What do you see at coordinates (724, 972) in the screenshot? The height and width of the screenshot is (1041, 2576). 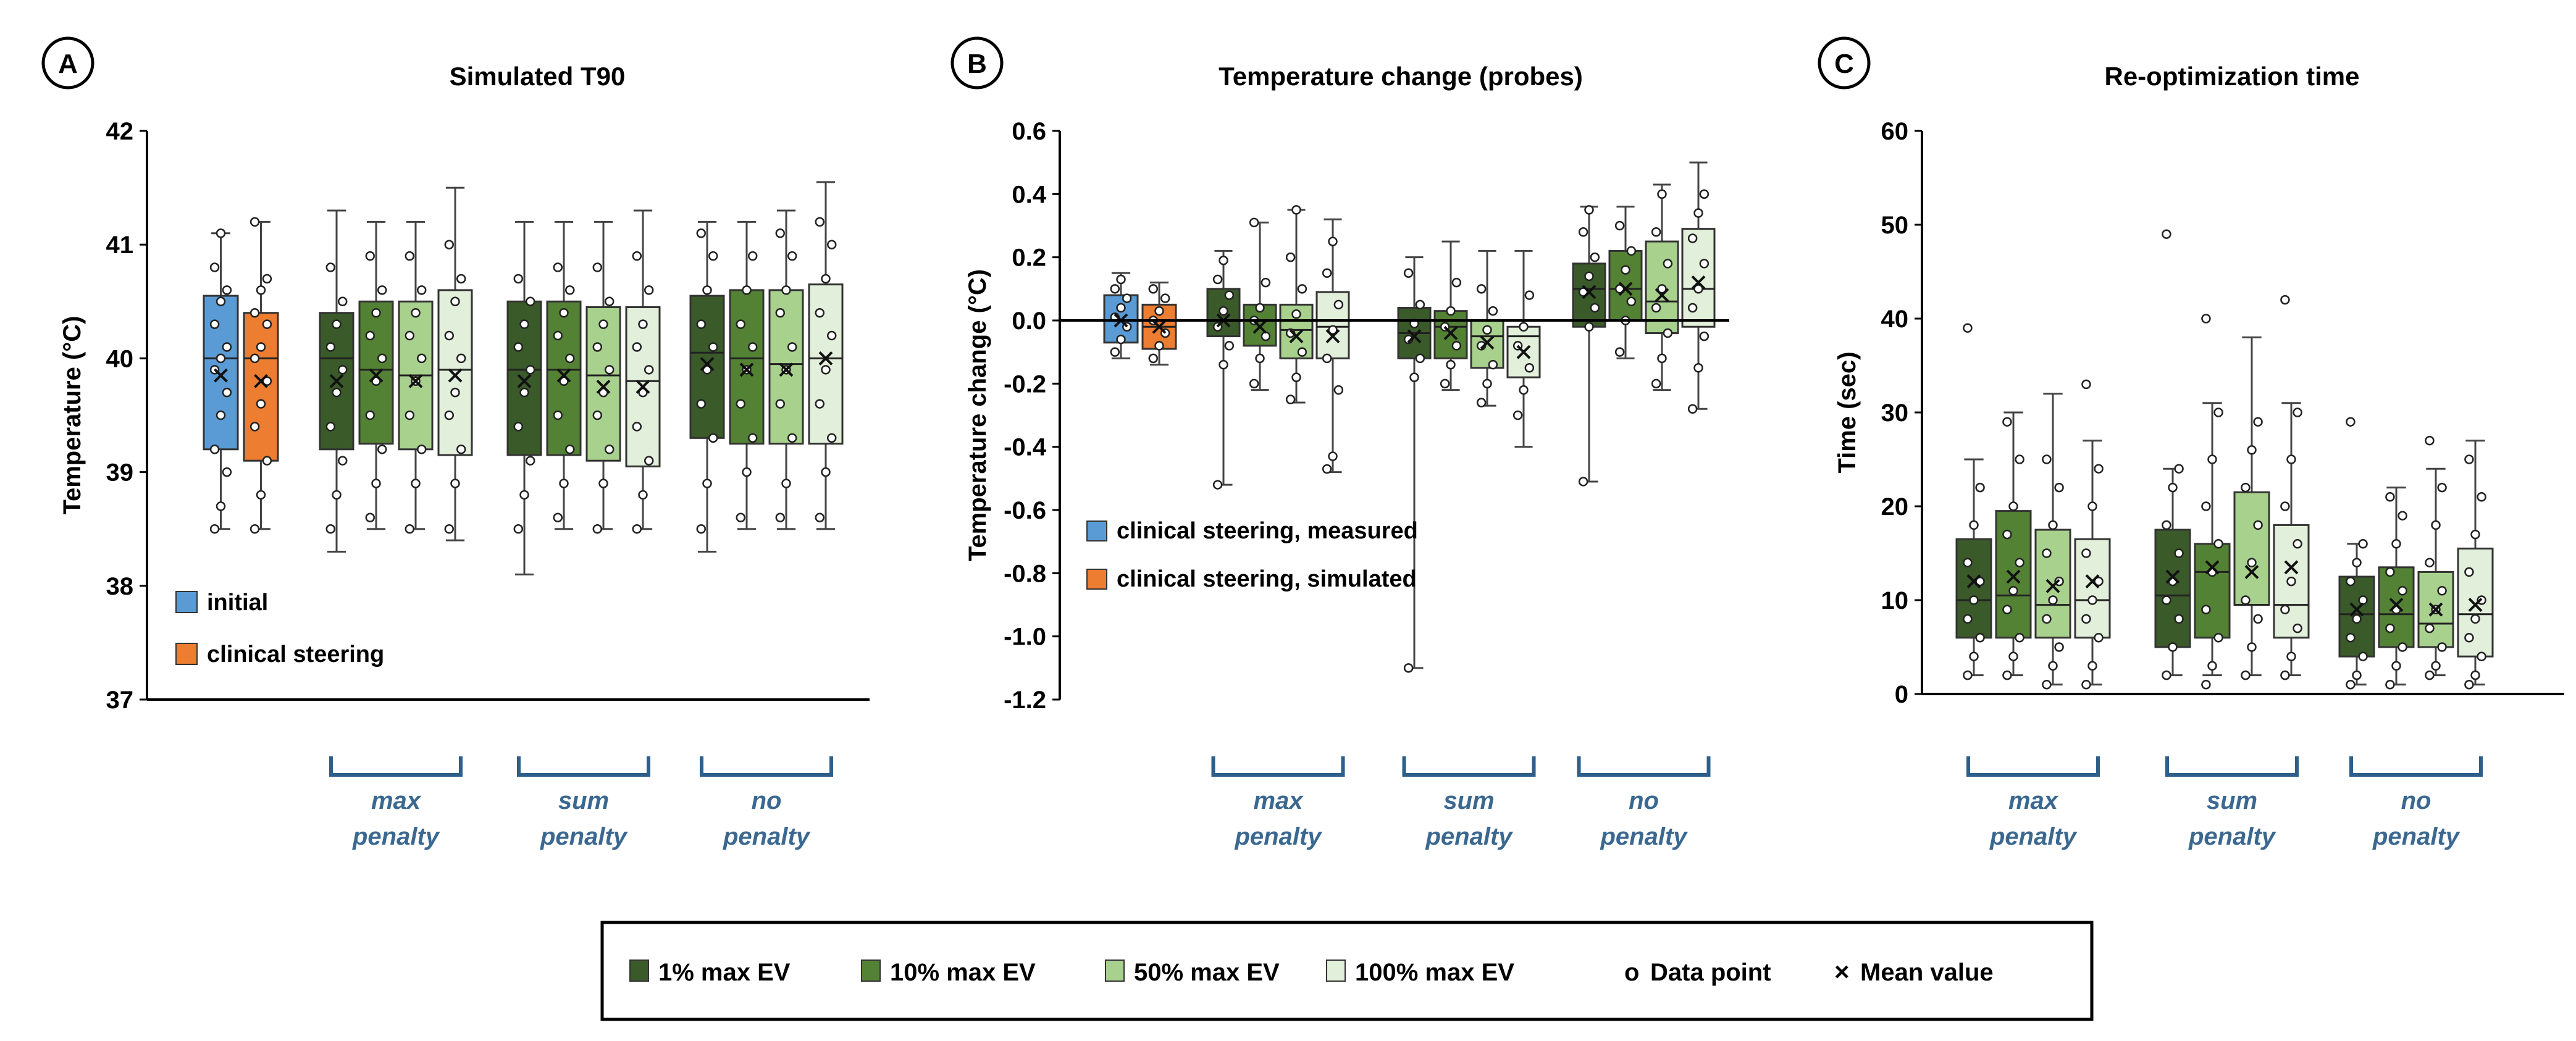 I see `legend-label: 1% max EV` at bounding box center [724, 972].